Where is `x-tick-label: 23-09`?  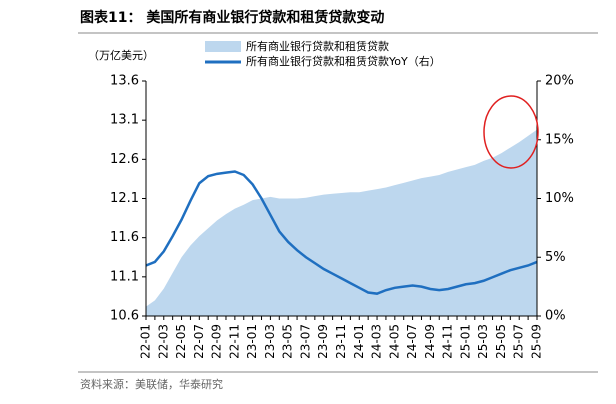 x-tick-label: 23-09 is located at coordinates (323, 341).